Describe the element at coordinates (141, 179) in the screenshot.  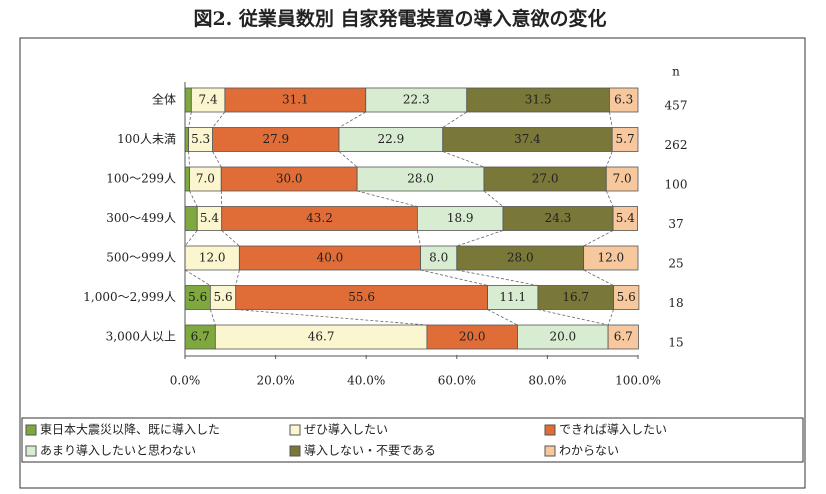
I see `category-label: 100～299人` at that location.